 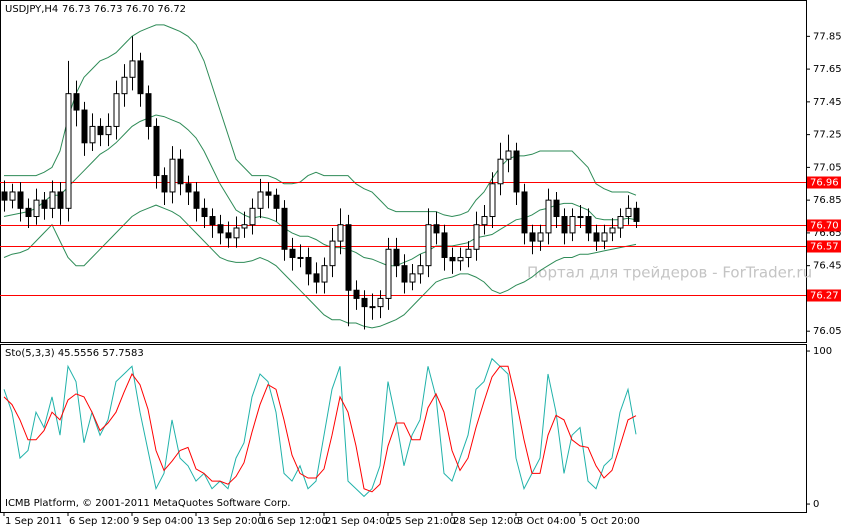 I want to click on x-tick-label: 5 Oct 20:00, so click(x=610, y=521).